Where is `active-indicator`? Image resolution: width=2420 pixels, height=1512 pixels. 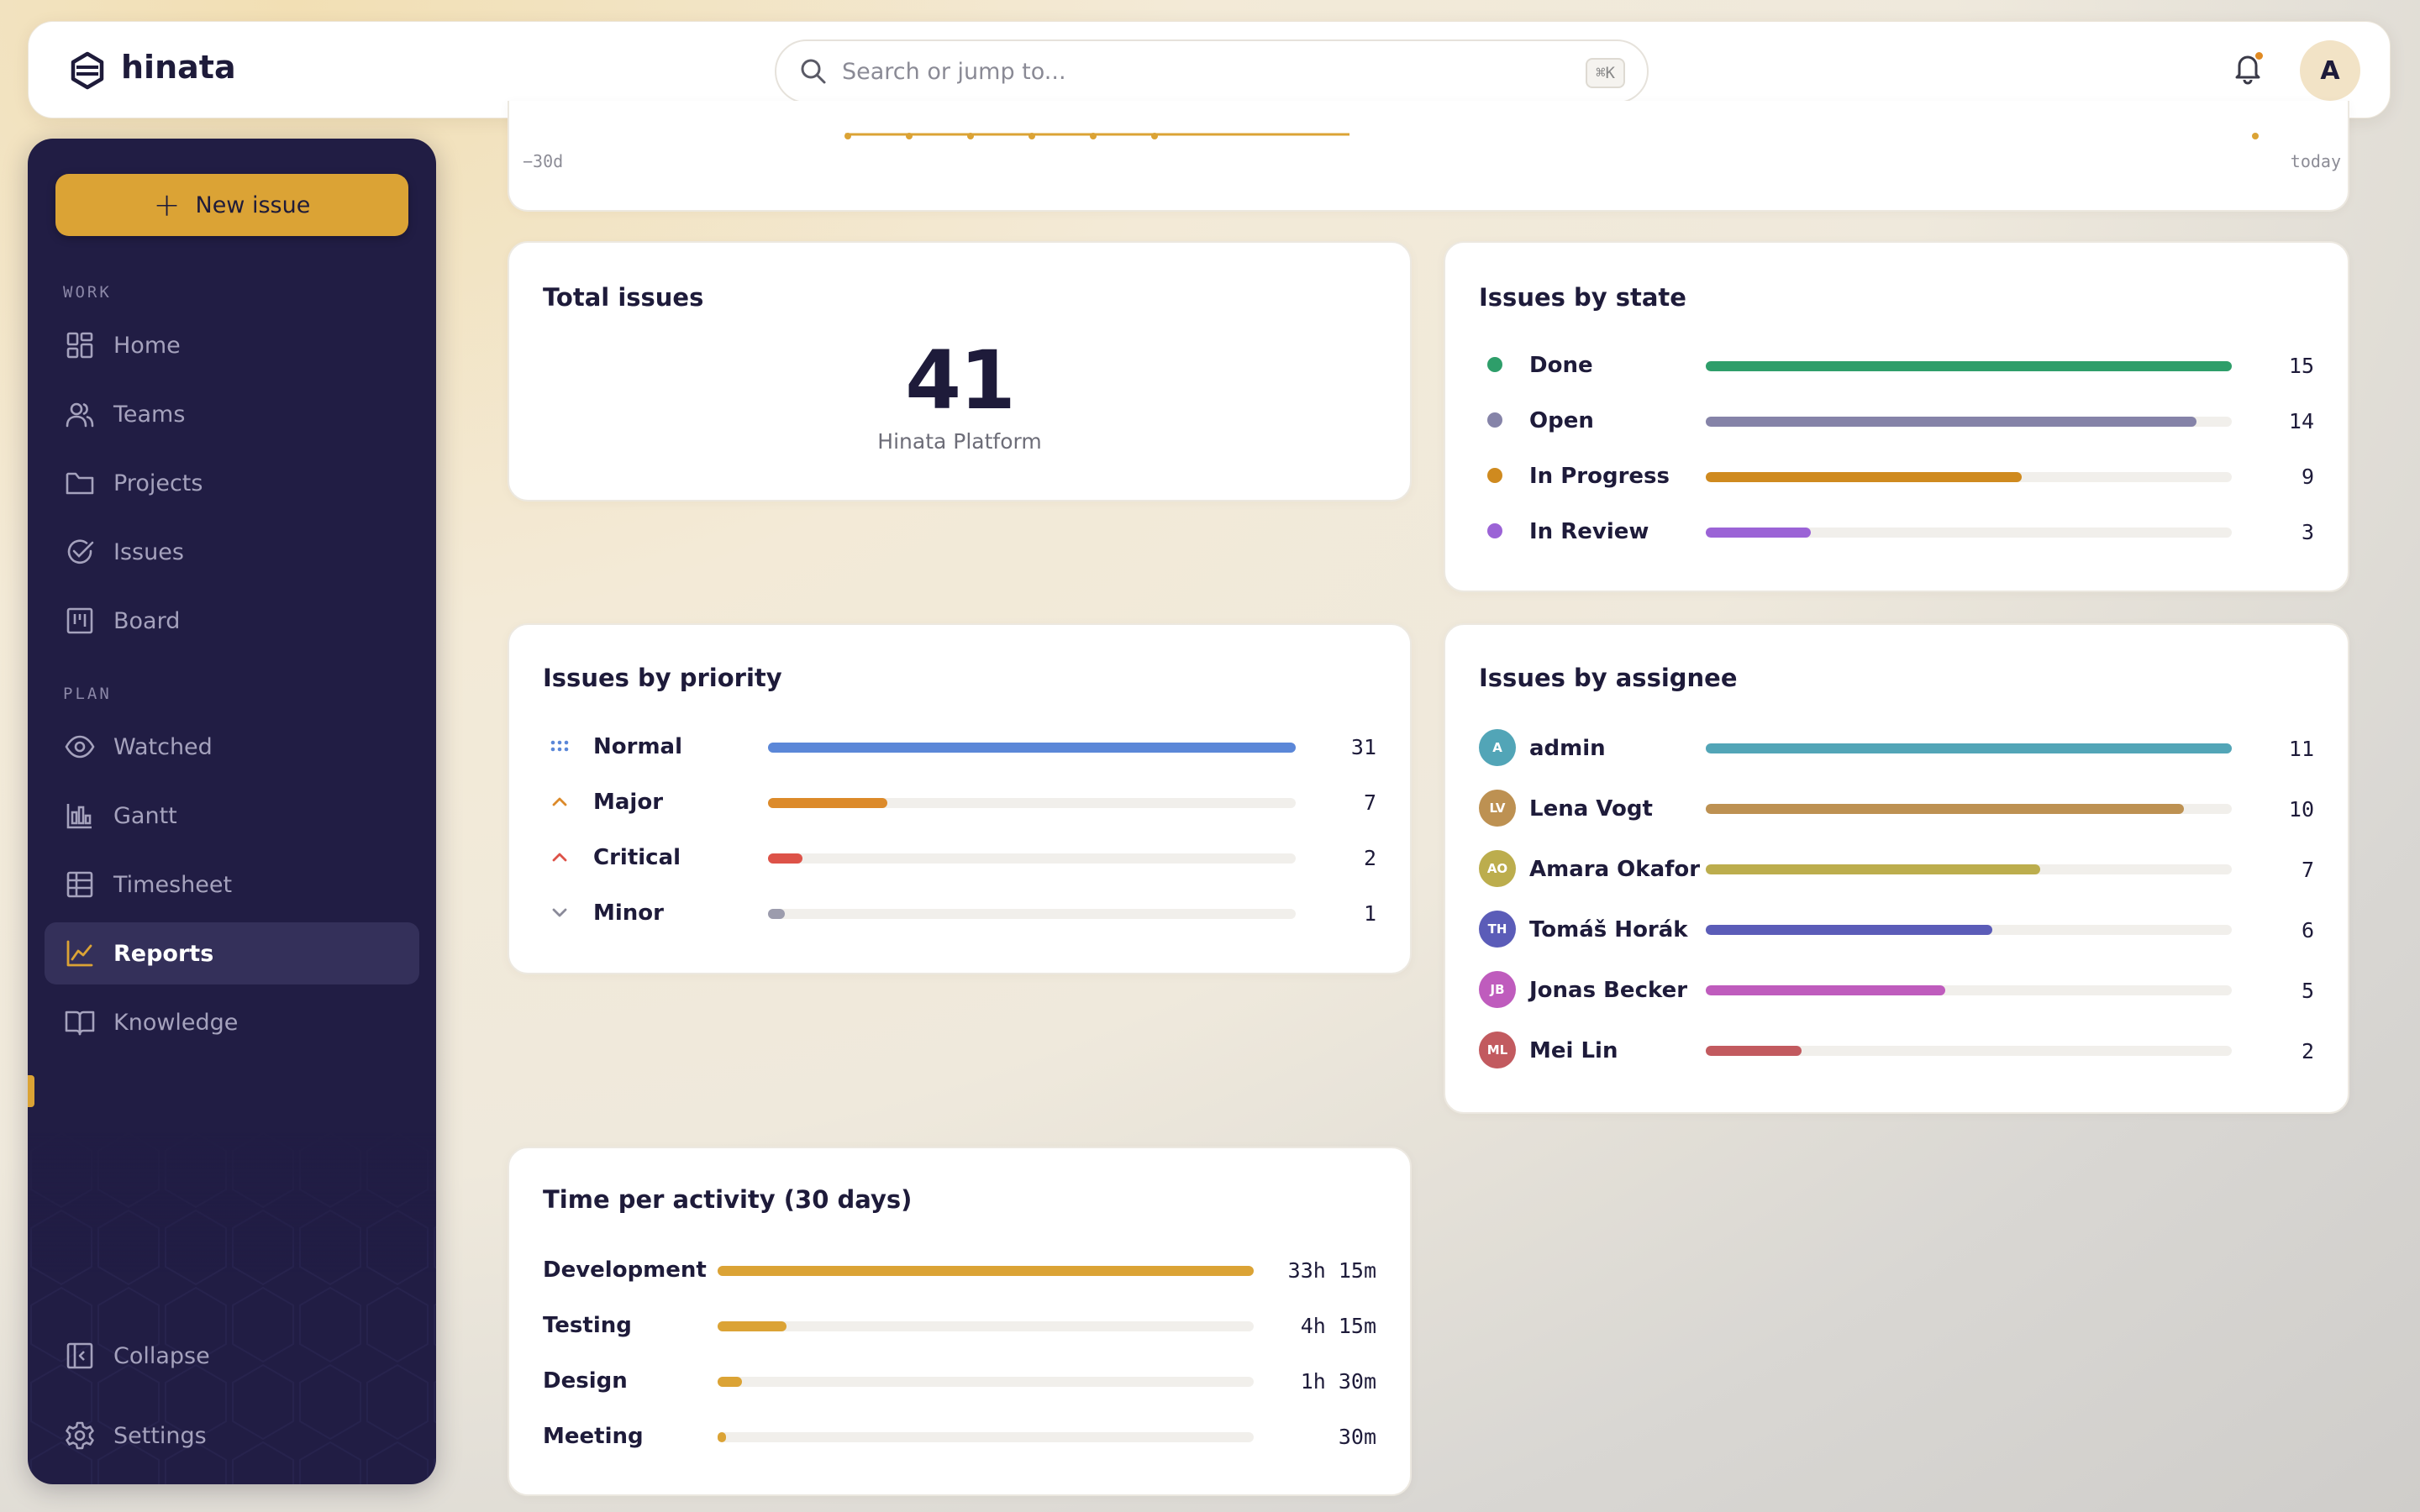
active-indicator is located at coordinates (31, 1091).